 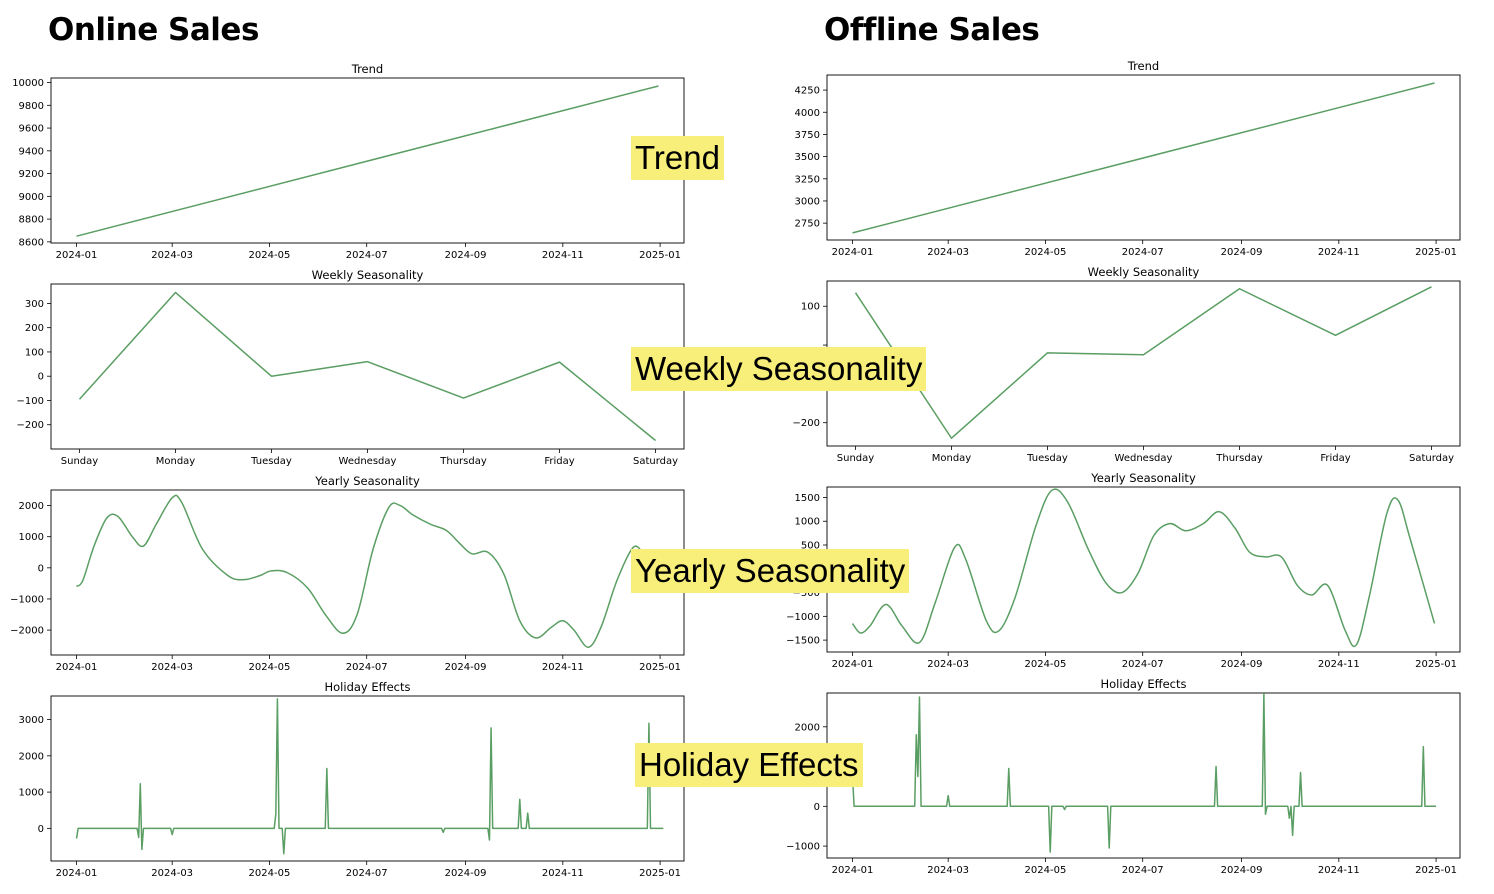 I want to click on y-tick-label: −1500, so click(x=803, y=641).